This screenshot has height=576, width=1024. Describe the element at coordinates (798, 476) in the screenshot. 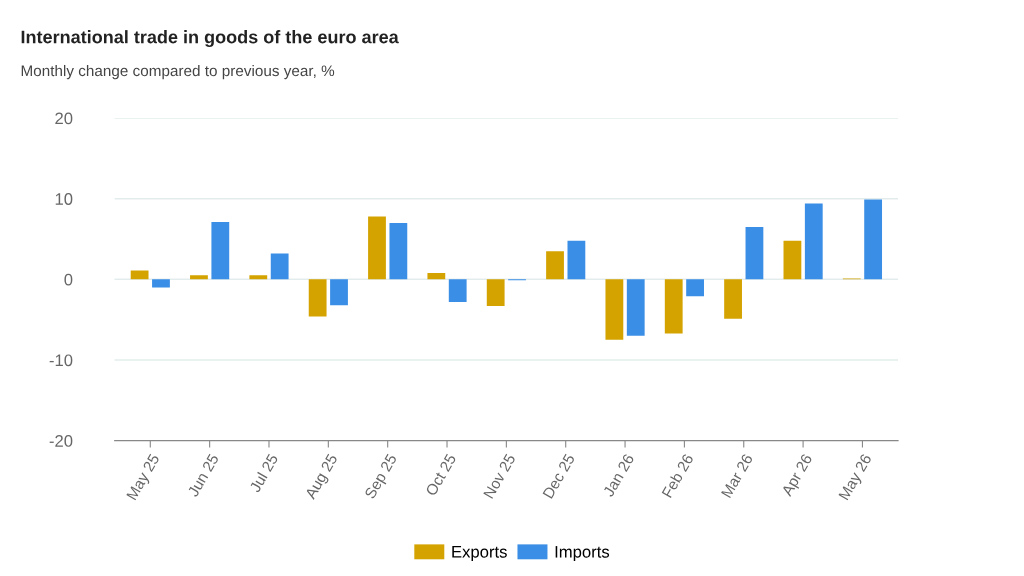

I see `x-tick-label: Apr 26` at that location.